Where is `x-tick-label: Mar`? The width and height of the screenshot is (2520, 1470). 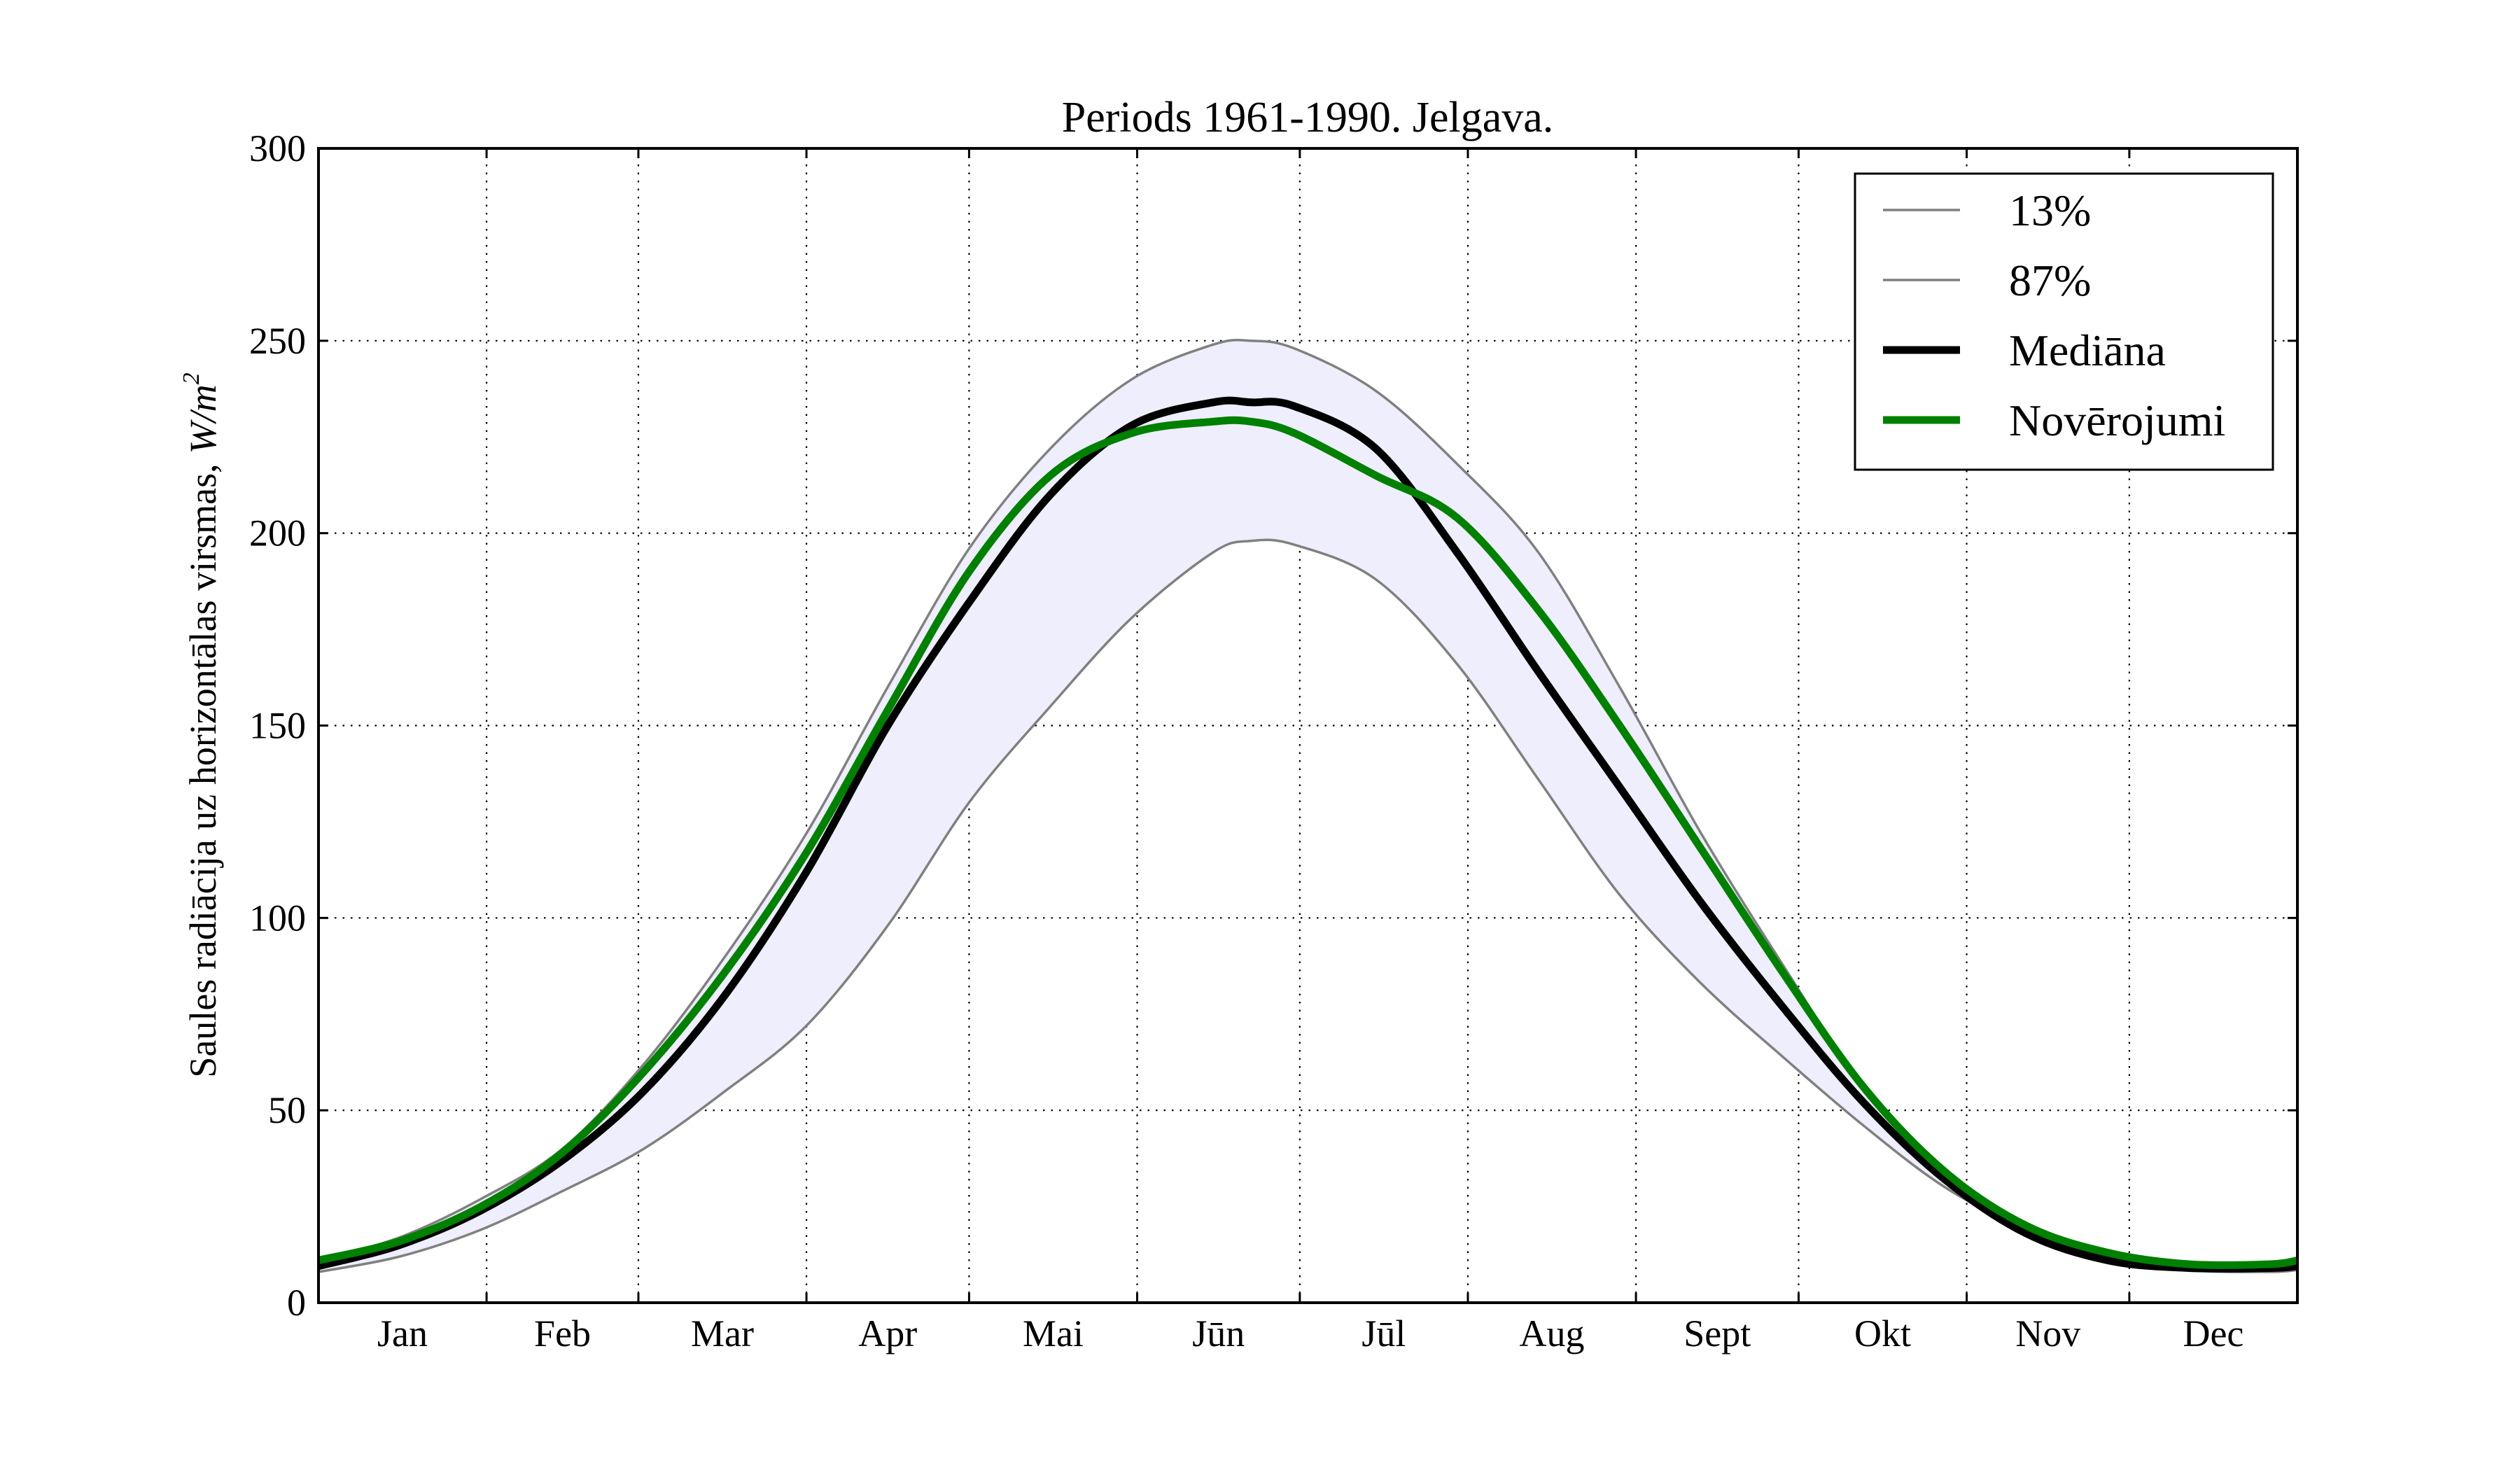 x-tick-label: Mar is located at coordinates (722, 1333).